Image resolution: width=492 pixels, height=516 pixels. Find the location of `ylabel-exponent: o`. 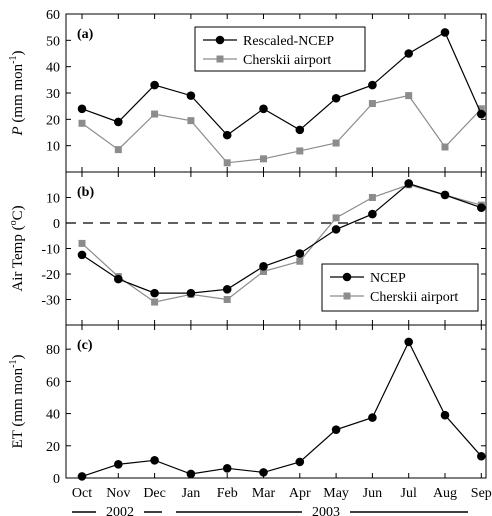

ylabel-exponent: o is located at coordinates (13, 222).